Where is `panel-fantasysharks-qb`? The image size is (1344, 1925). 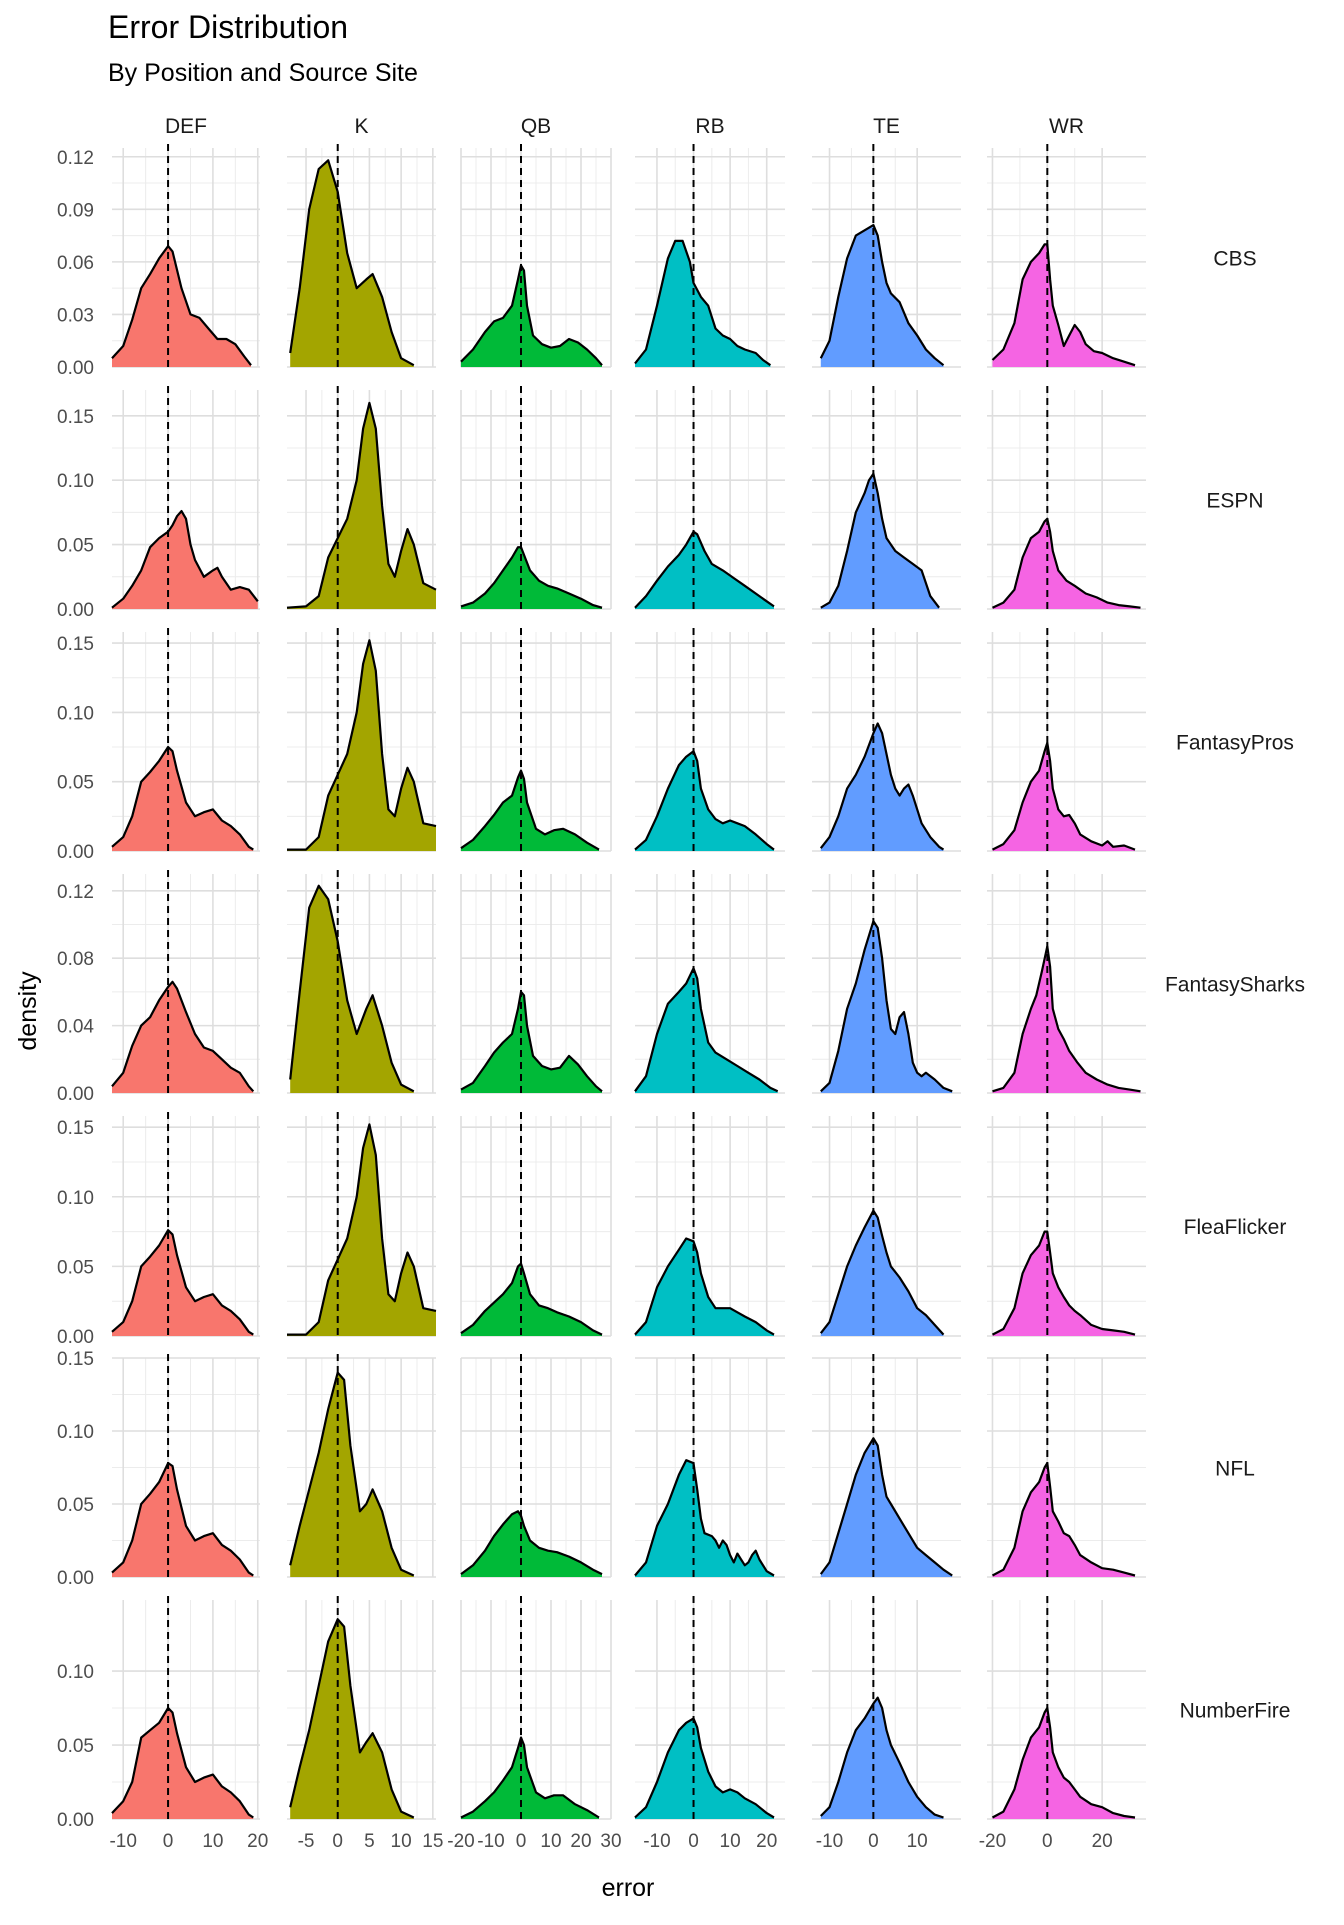 panel-fantasysharks-qb is located at coordinates (536, 982).